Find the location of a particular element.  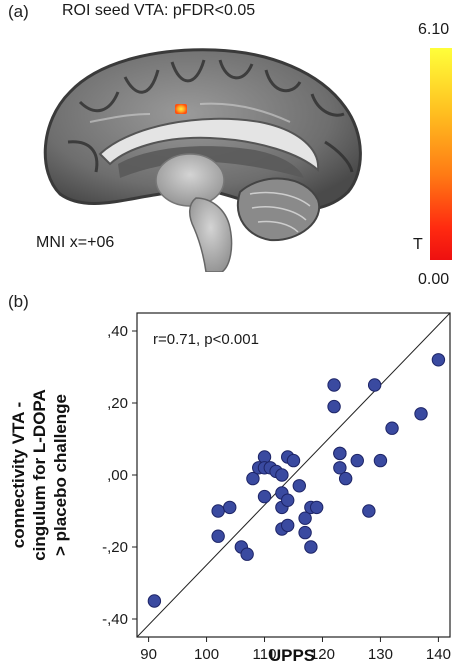

x-tick-label: 110 is located at coordinates (265, 654).